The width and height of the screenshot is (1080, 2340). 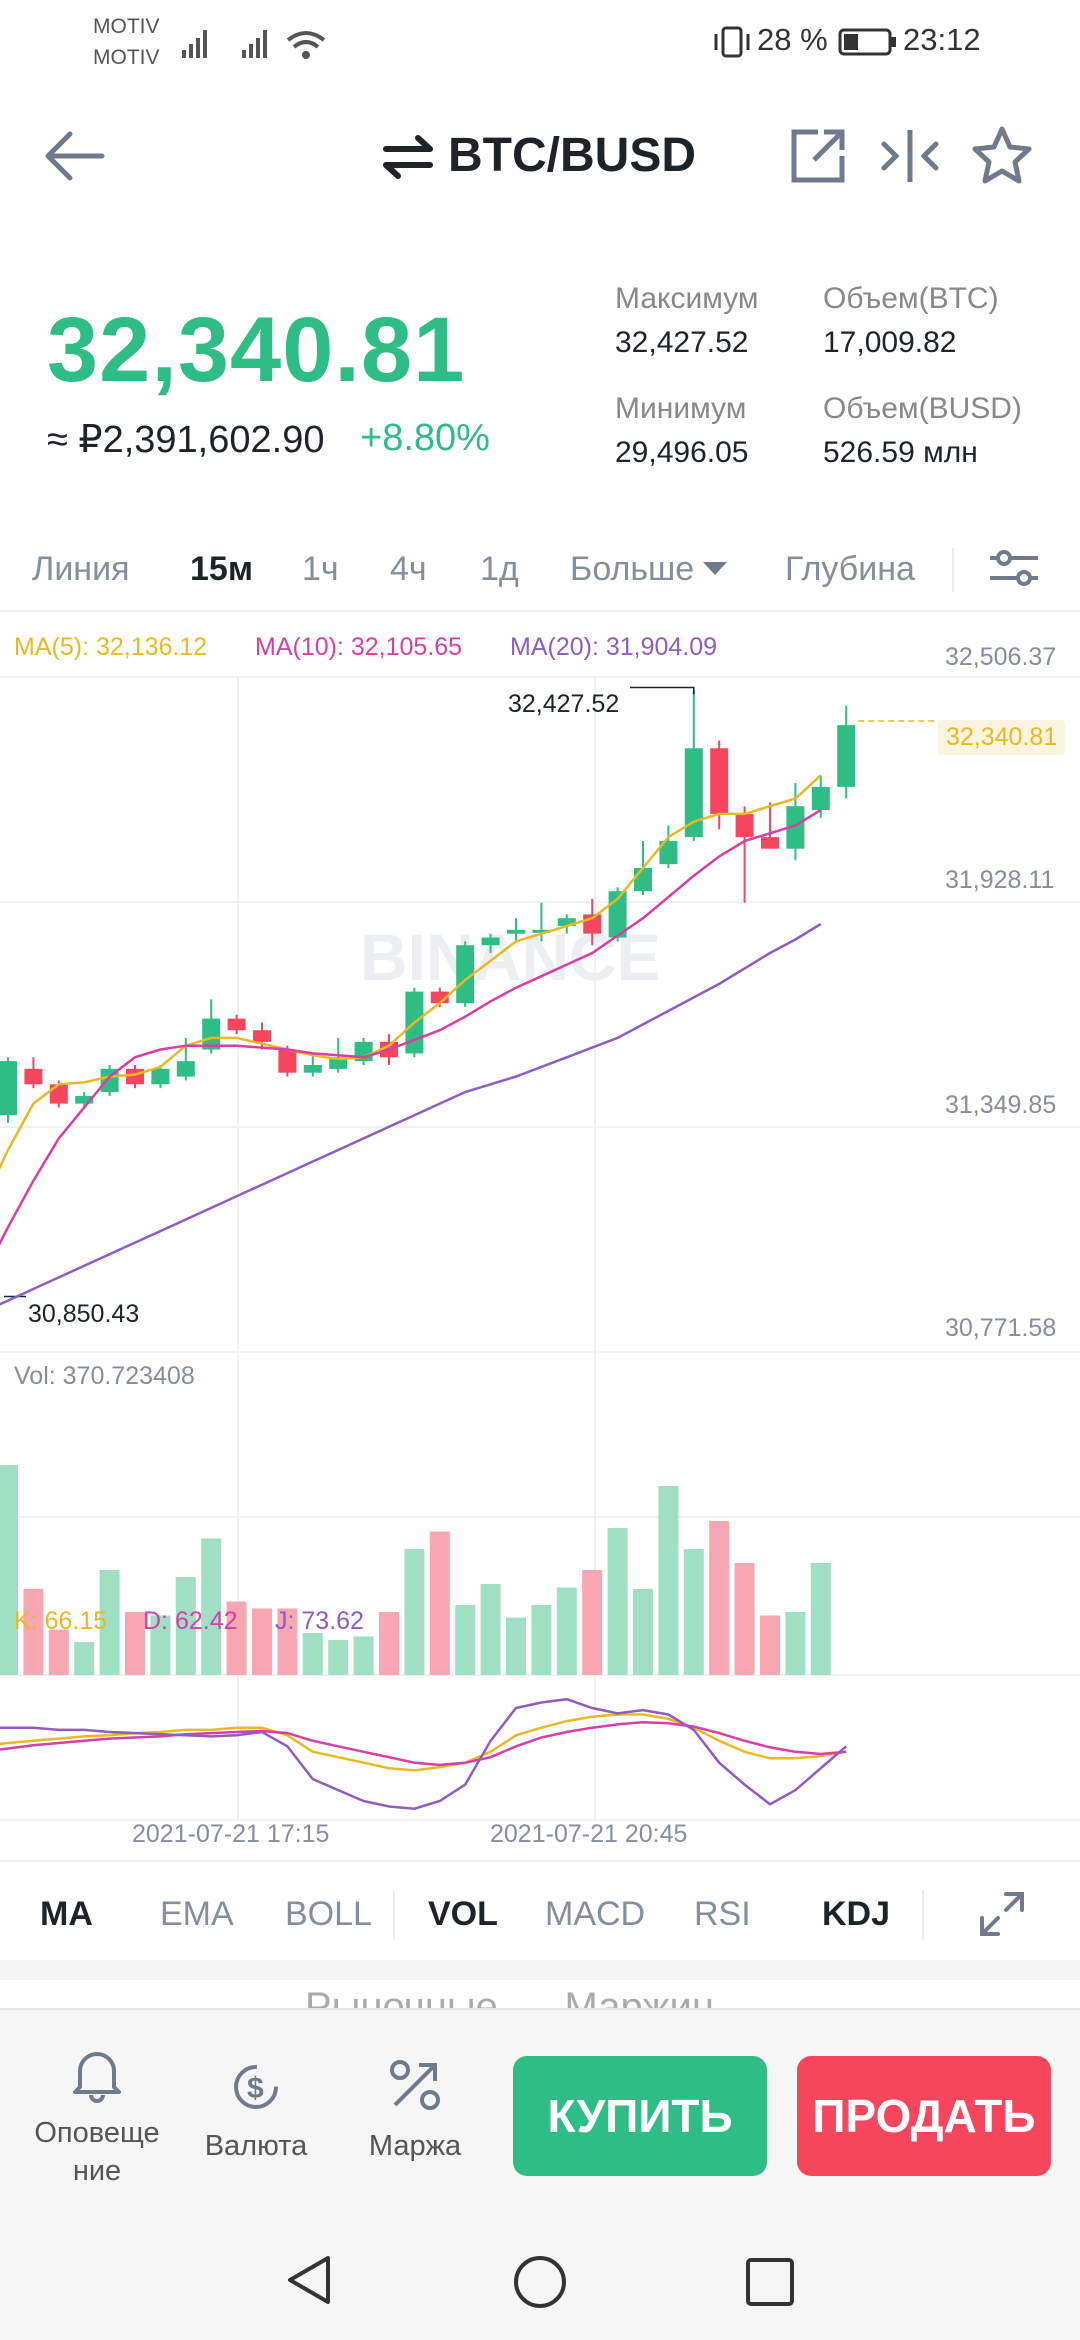 I want to click on sell-button: ПРОДАТЬ, so click(x=924, y=2116).